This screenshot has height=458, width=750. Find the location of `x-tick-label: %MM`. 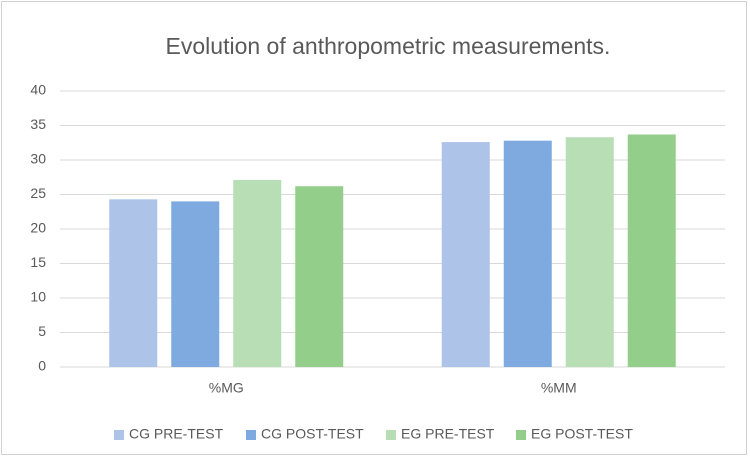

x-tick-label: %MM is located at coordinates (559, 388).